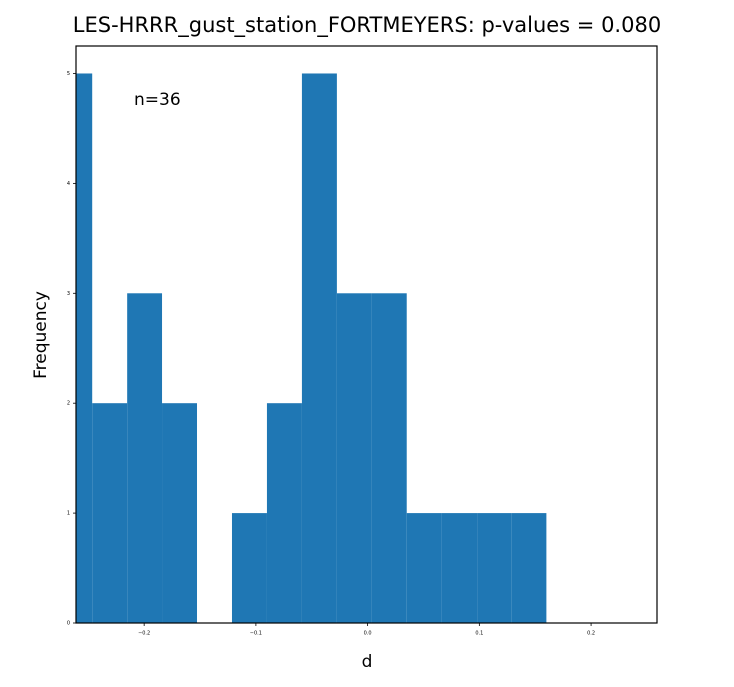 Image resolution: width=734 pixels, height=687 pixels. I want to click on x-tick-label: −0.1, so click(256, 634).